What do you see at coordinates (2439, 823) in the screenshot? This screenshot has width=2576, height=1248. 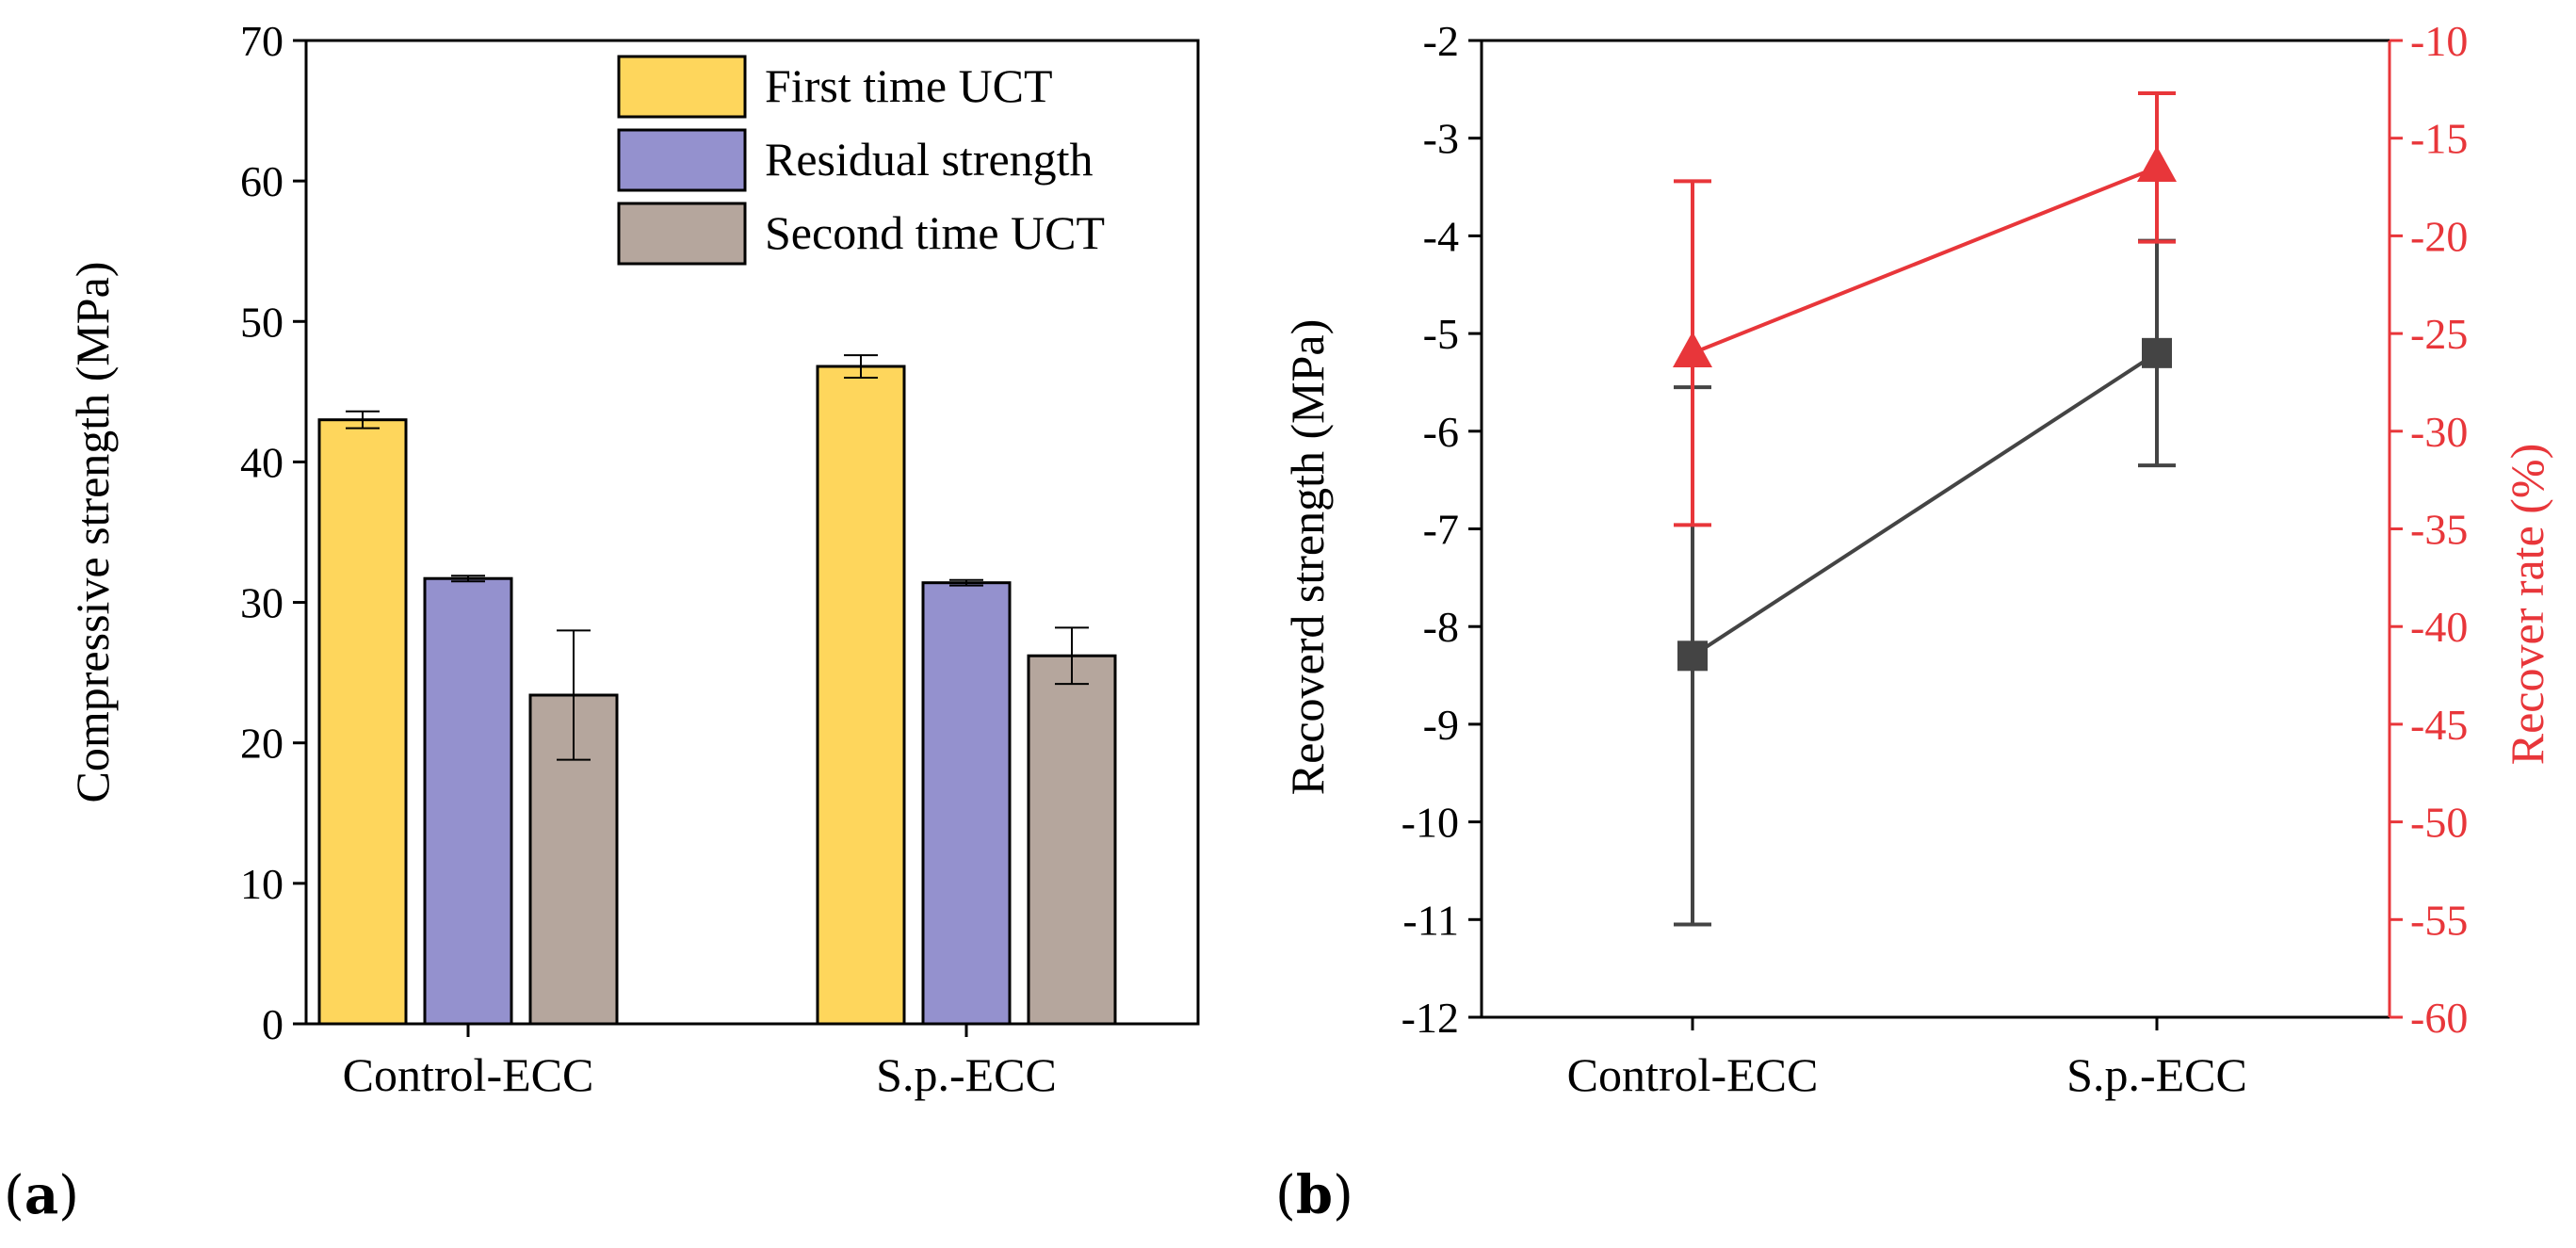 I see `y-tick-label-right-b: -50` at bounding box center [2439, 823].